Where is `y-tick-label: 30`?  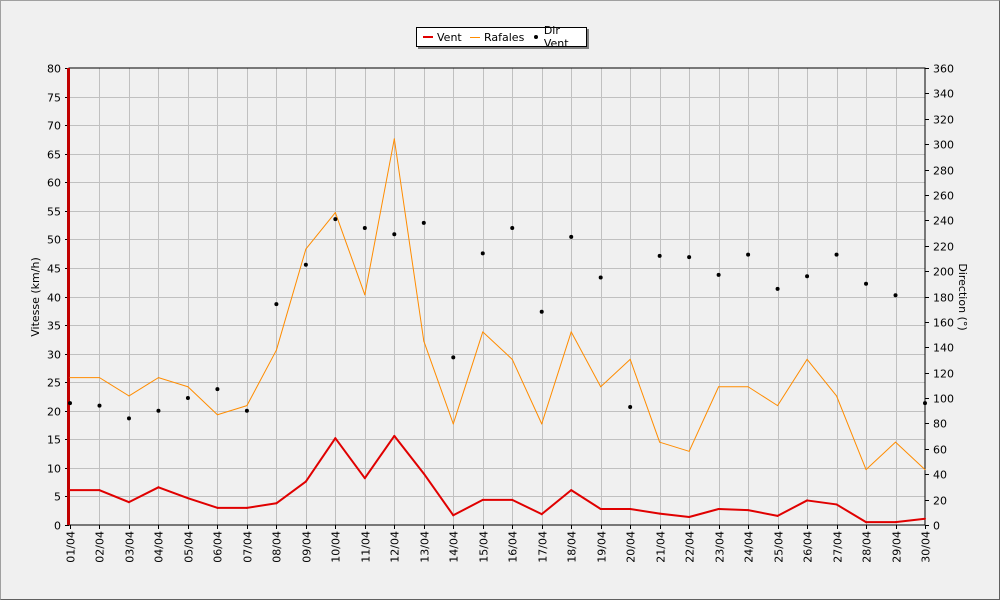 y-tick-label: 30 is located at coordinates (54, 355).